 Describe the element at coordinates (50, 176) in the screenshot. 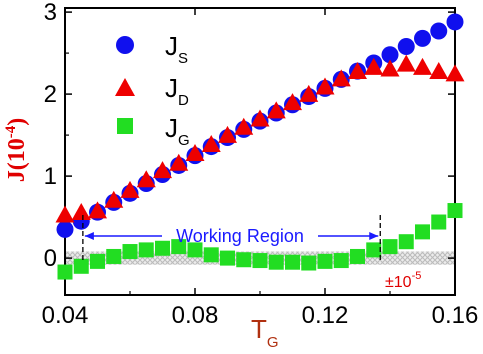

I see `y-tick-label: 1` at that location.